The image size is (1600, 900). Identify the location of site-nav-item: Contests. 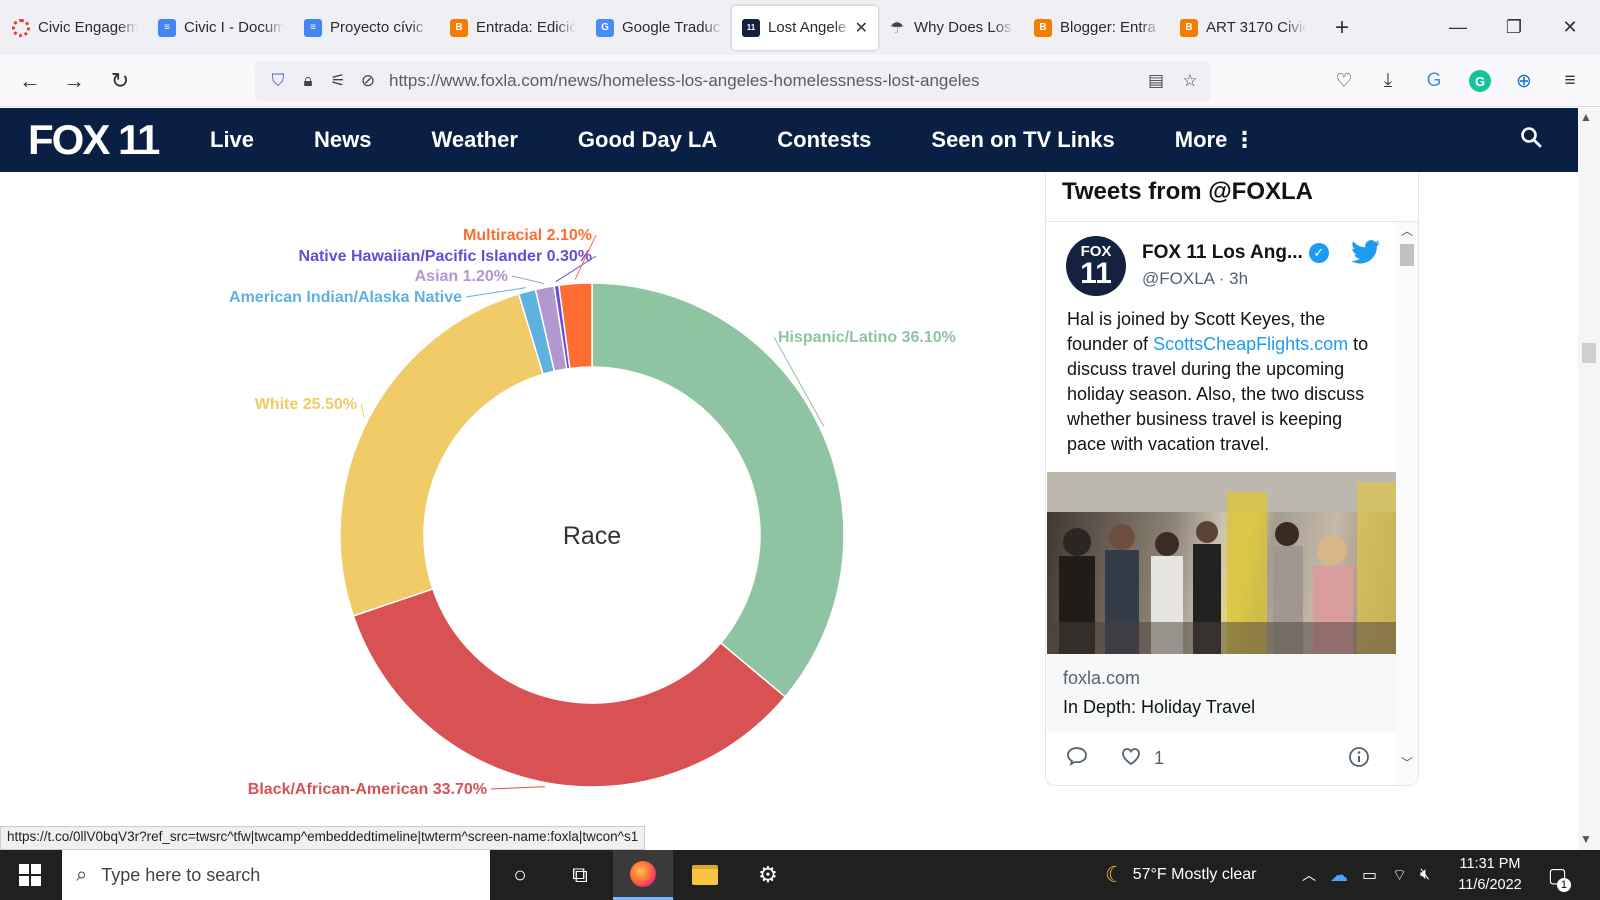
(824, 139).